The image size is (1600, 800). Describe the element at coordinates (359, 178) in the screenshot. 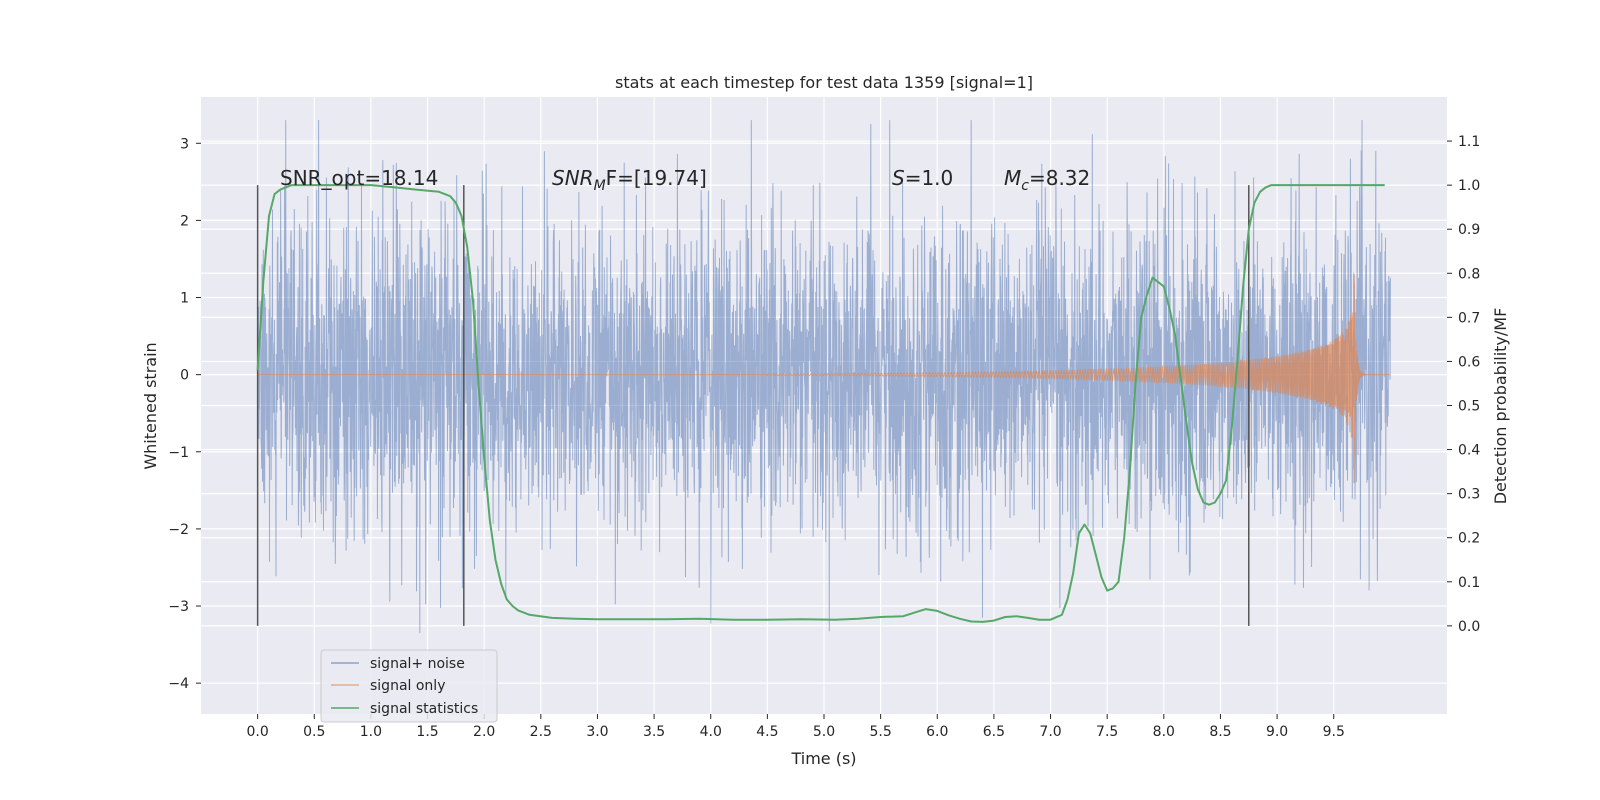

I see `annotation-snr-opt: SNR_opt=18.14` at that location.